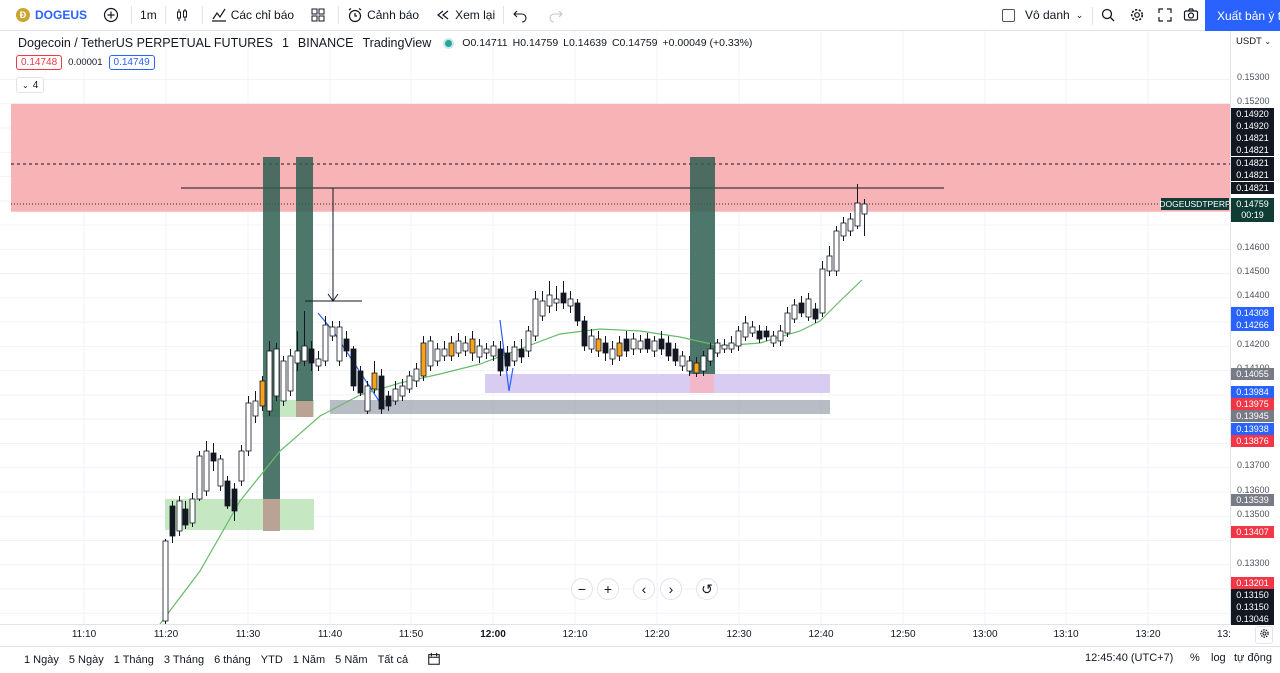 This screenshot has height=673, width=1280. I want to click on price-axis-tag: 0.13046, so click(1252, 619).